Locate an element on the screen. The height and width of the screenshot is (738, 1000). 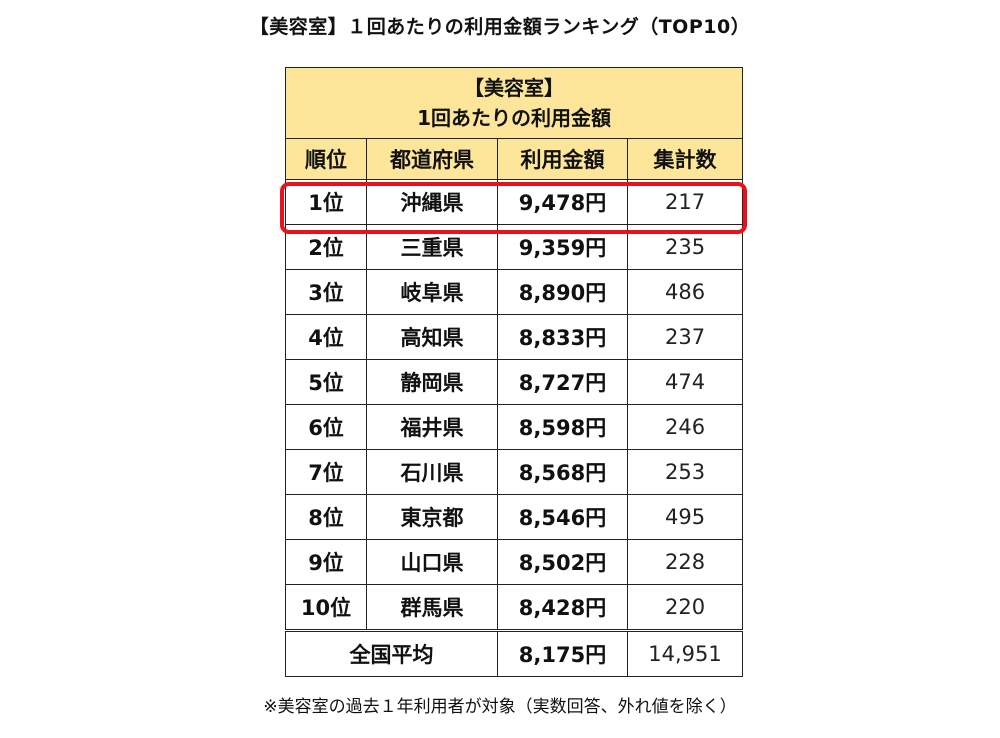
prefecture-cell: 岐阜県 is located at coordinates (432, 292).